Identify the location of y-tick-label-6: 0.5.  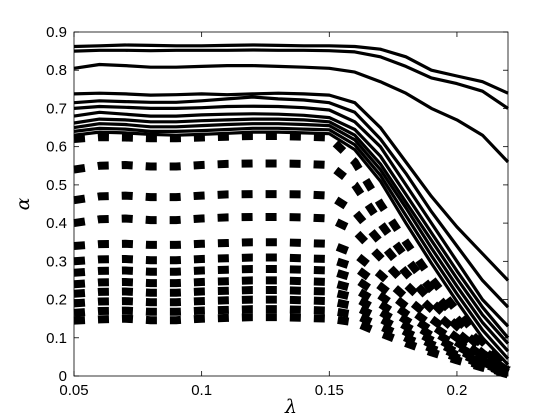
(56, 185).